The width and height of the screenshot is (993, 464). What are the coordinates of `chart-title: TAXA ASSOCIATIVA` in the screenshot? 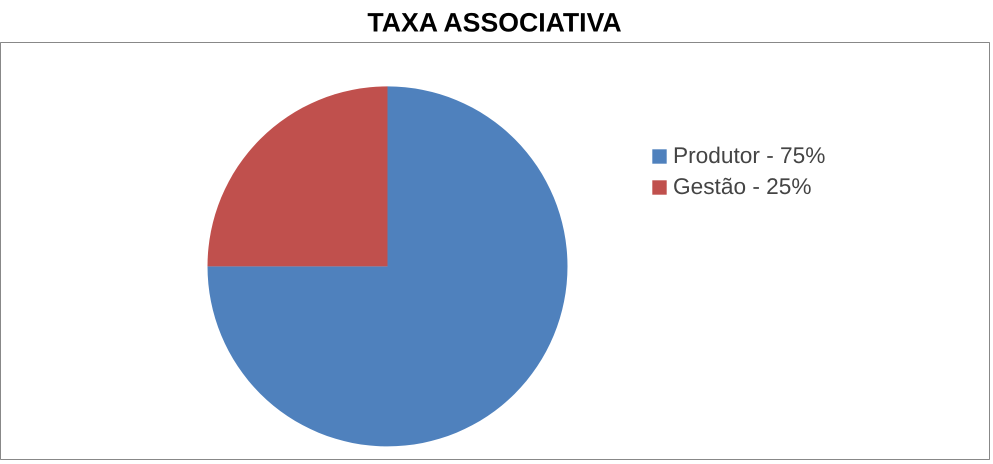 It's located at (494, 23).